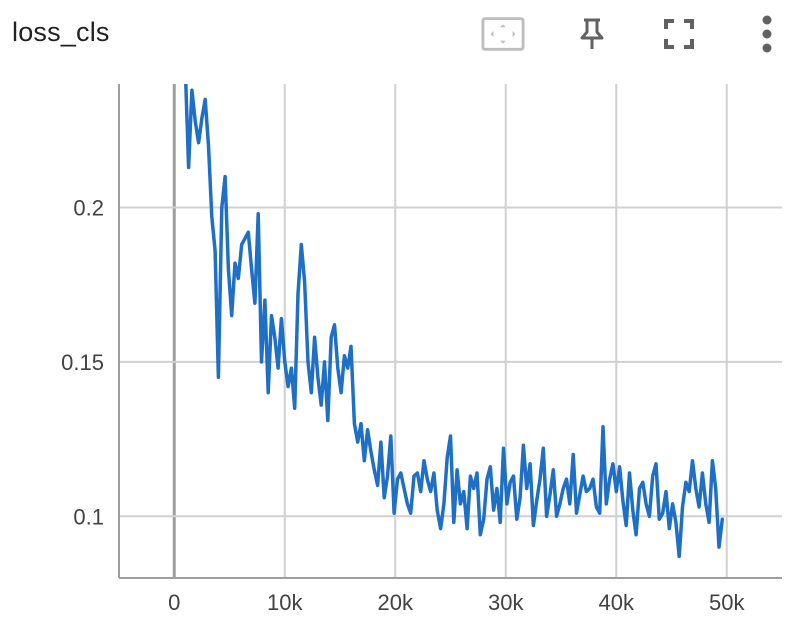 The image size is (809, 639). Describe the element at coordinates (61, 32) in the screenshot. I see `chart-title: loss_cls` at that location.